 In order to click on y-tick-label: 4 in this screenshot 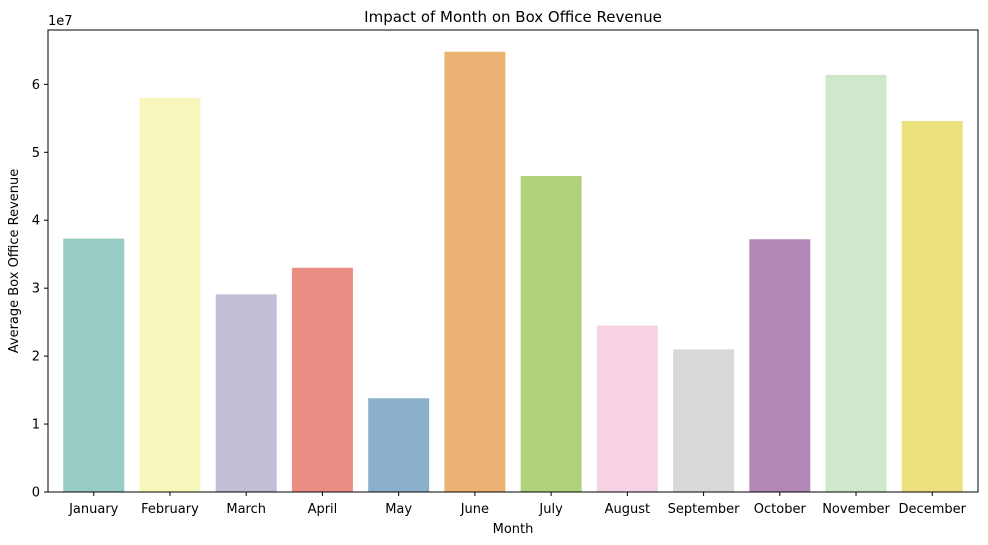, I will do `click(36, 221)`.